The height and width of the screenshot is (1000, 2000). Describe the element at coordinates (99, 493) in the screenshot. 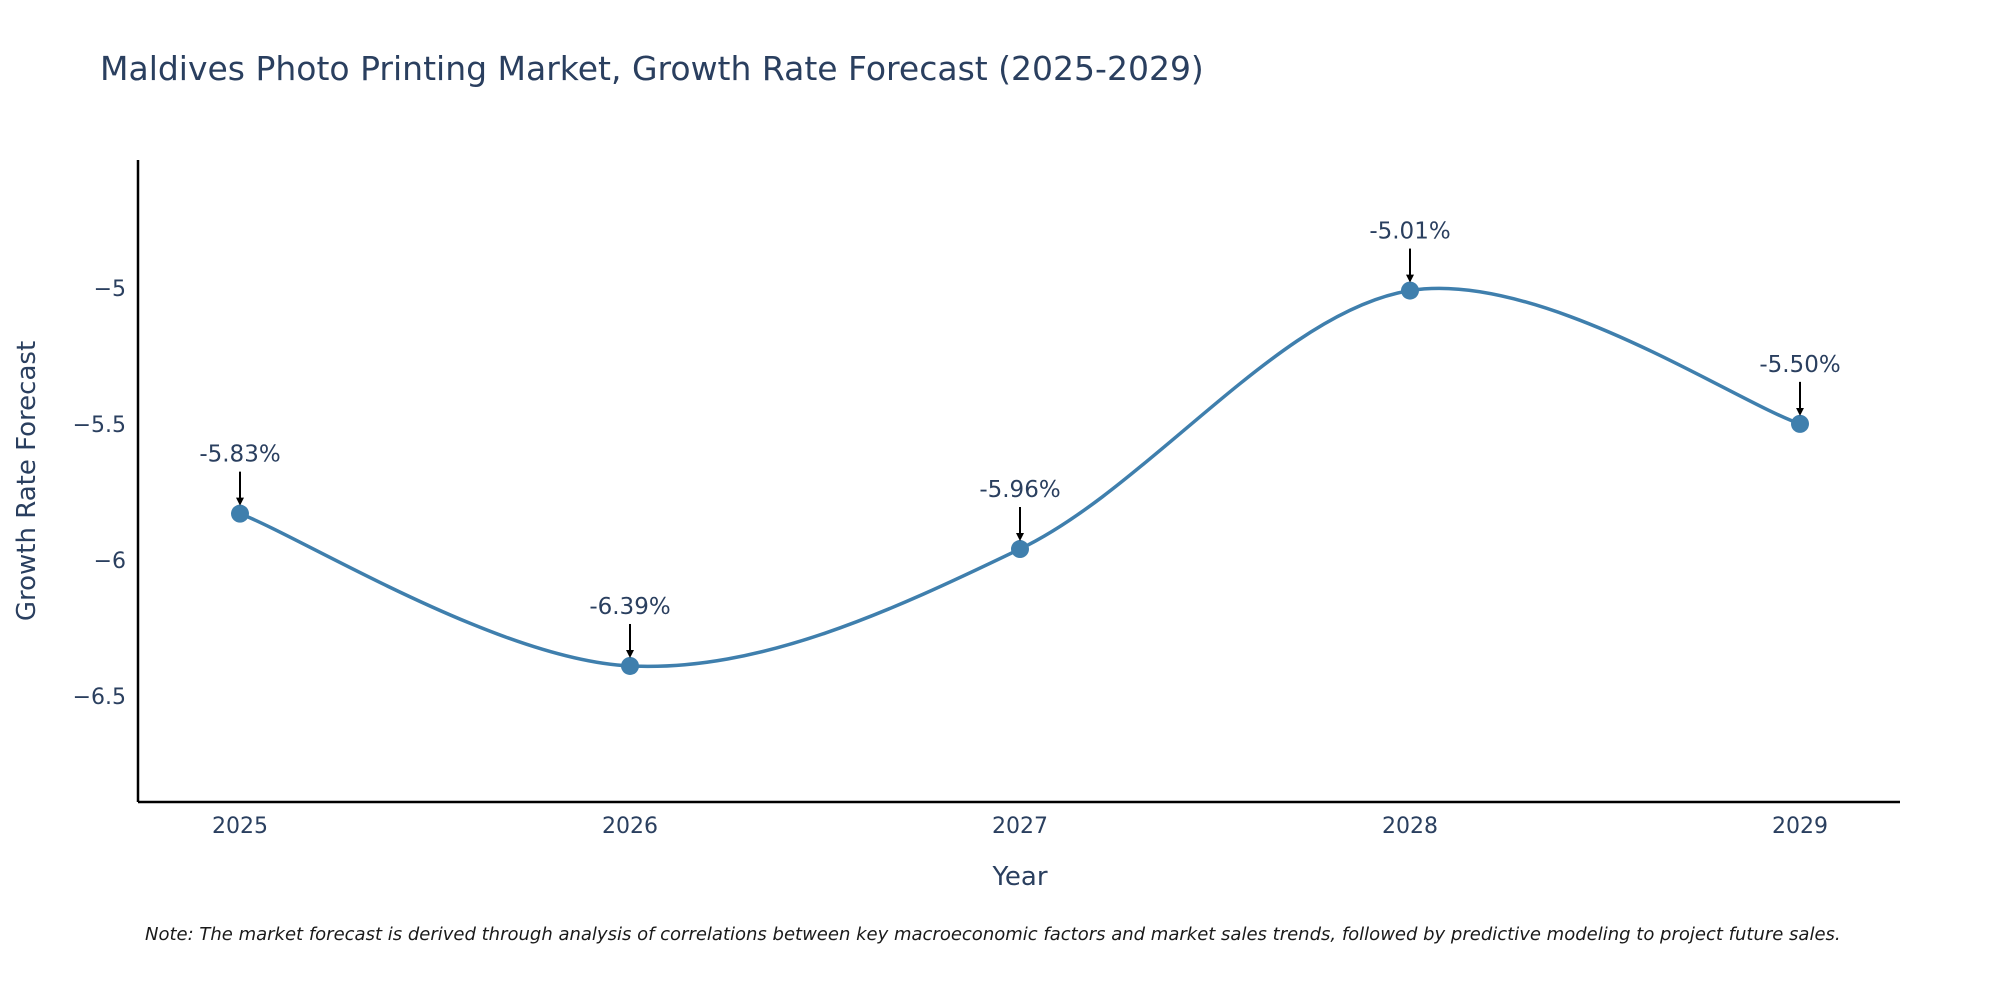

I see `y-tick-group: −5 −5.5 −6 −6.5` at that location.